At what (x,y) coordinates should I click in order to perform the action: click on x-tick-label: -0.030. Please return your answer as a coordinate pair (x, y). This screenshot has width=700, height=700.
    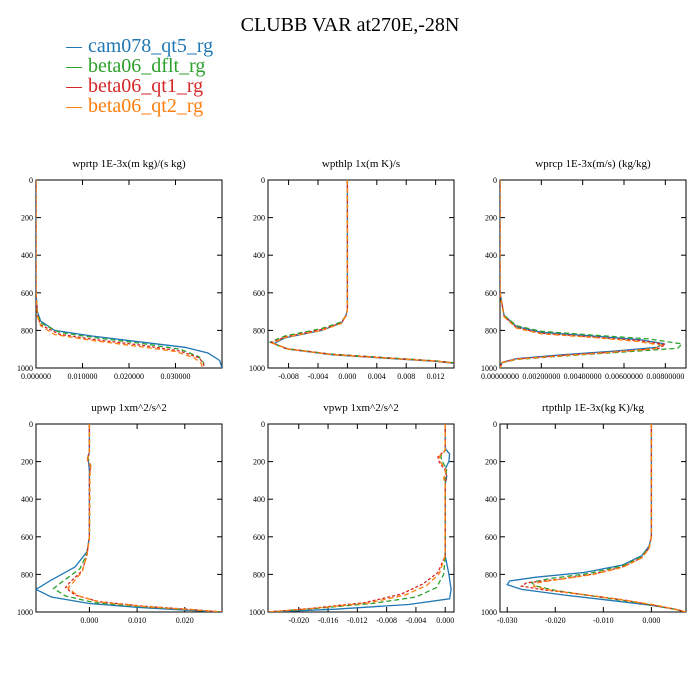
    Looking at the image, I should click on (507, 620).